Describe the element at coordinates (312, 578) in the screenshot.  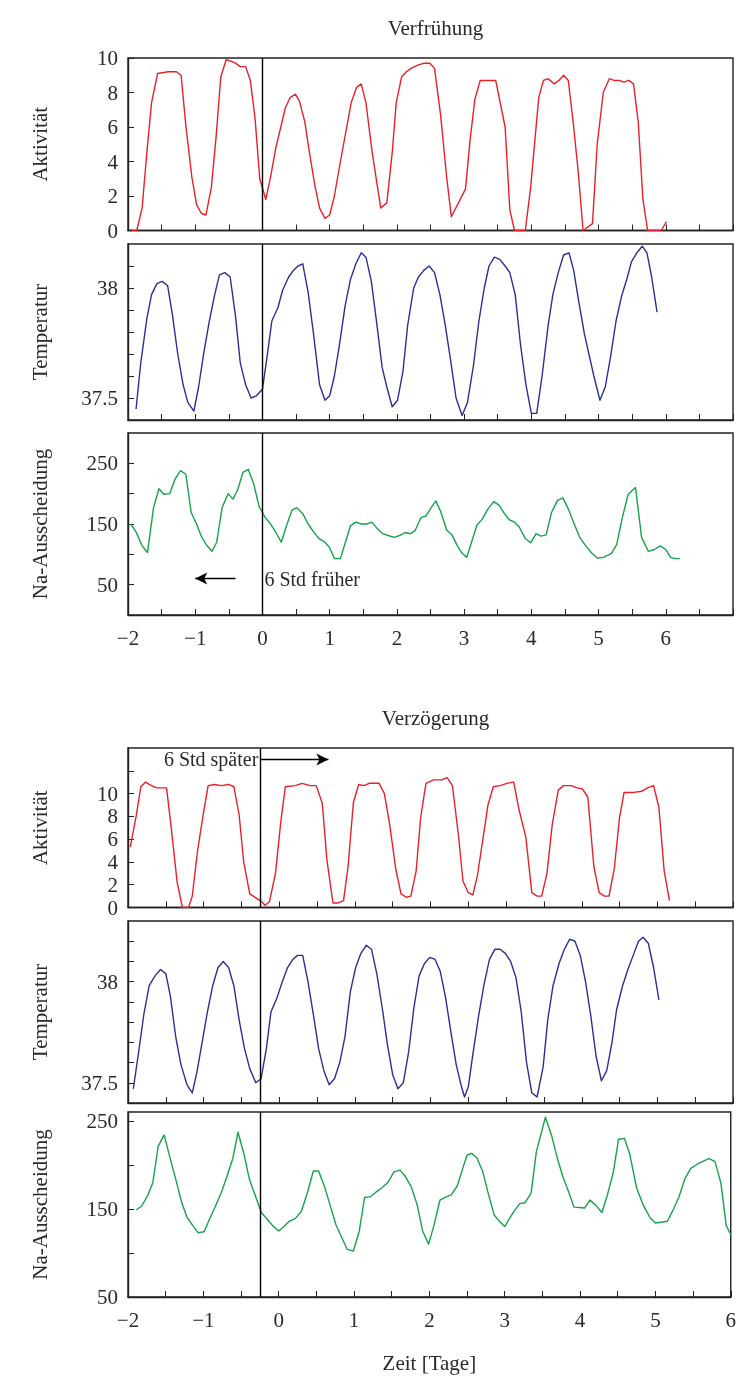
I see `annotation: 6 Std früher` at that location.